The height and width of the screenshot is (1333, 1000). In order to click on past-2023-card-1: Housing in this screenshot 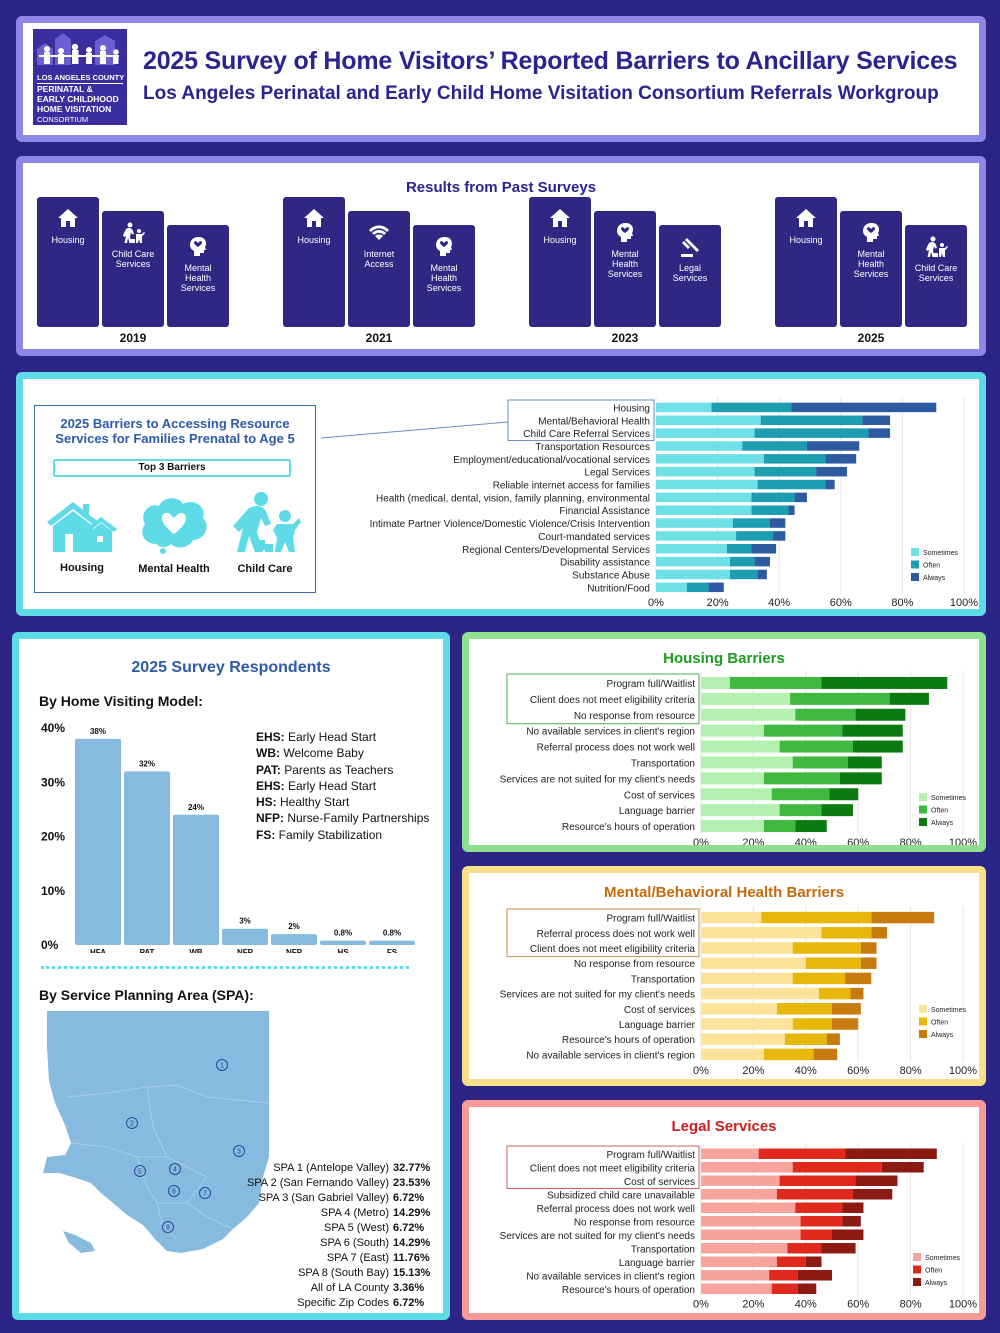, I will do `click(560, 262)`.